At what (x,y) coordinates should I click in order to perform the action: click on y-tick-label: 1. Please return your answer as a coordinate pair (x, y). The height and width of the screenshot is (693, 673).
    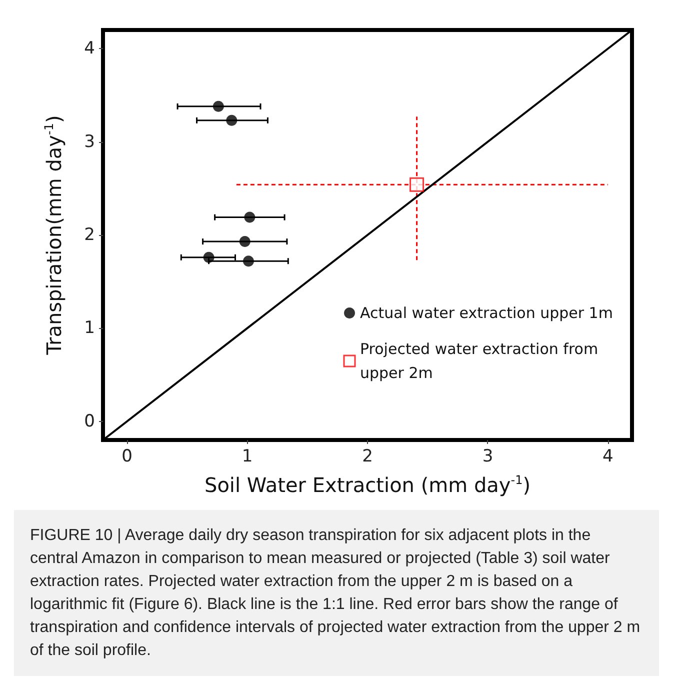
    Looking at the image, I should click on (89, 328).